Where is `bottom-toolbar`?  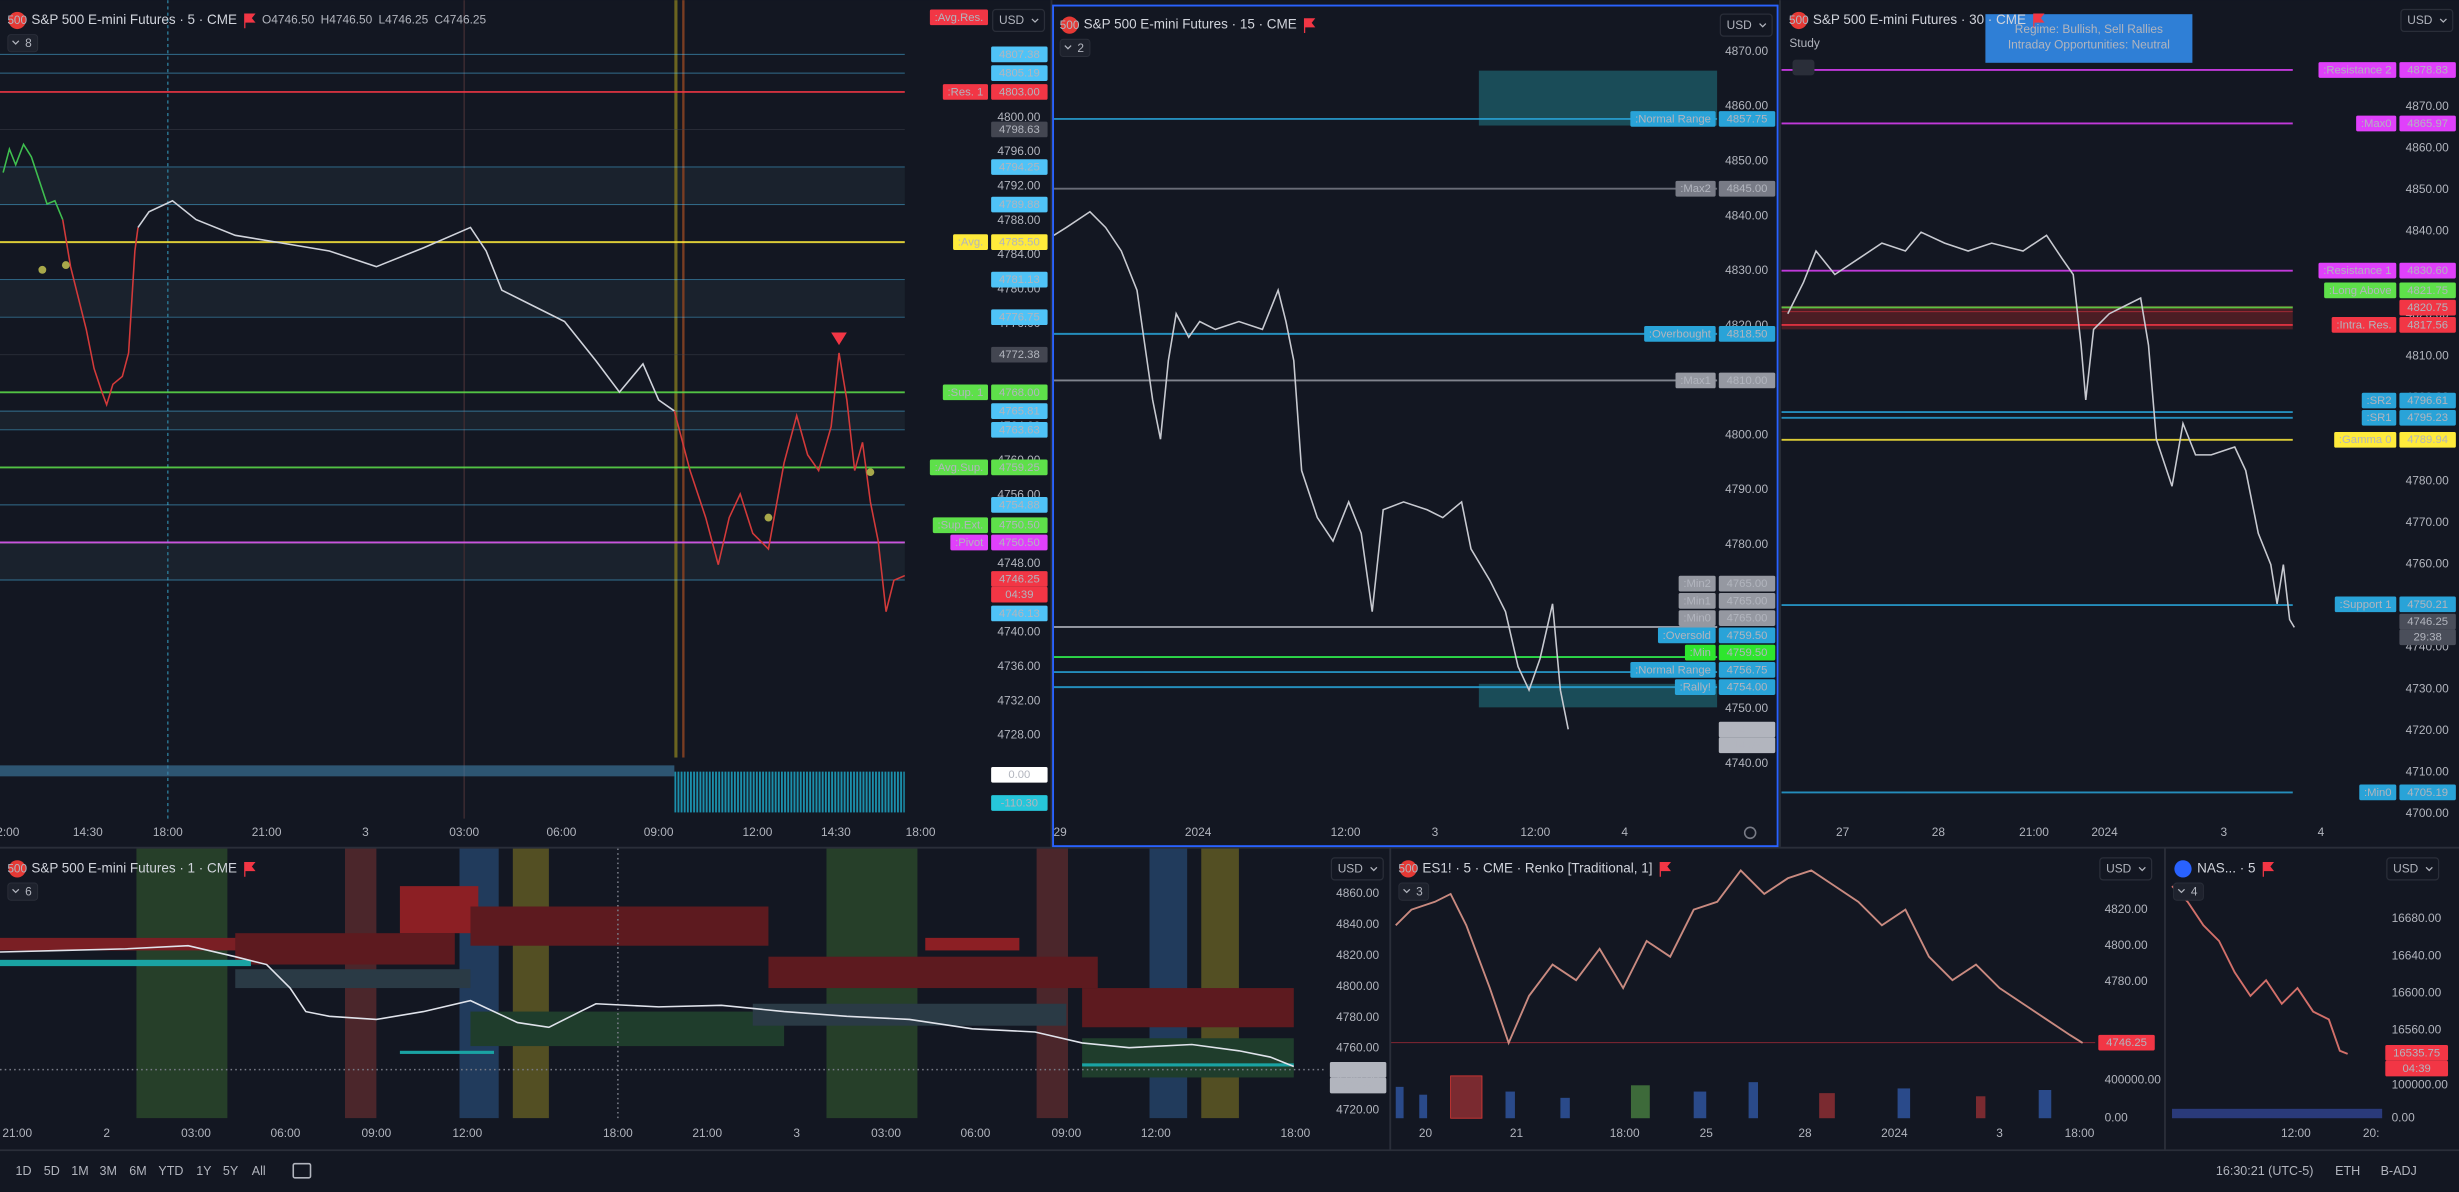 bottom-toolbar is located at coordinates (1229, 1171).